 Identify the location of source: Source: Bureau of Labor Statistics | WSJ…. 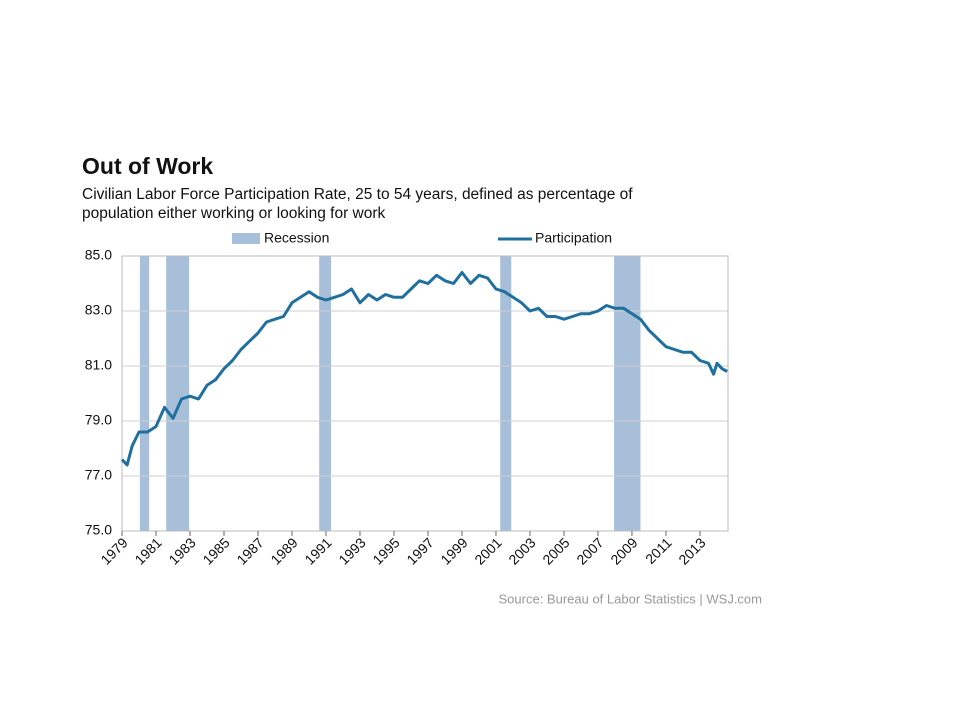
(631, 598).